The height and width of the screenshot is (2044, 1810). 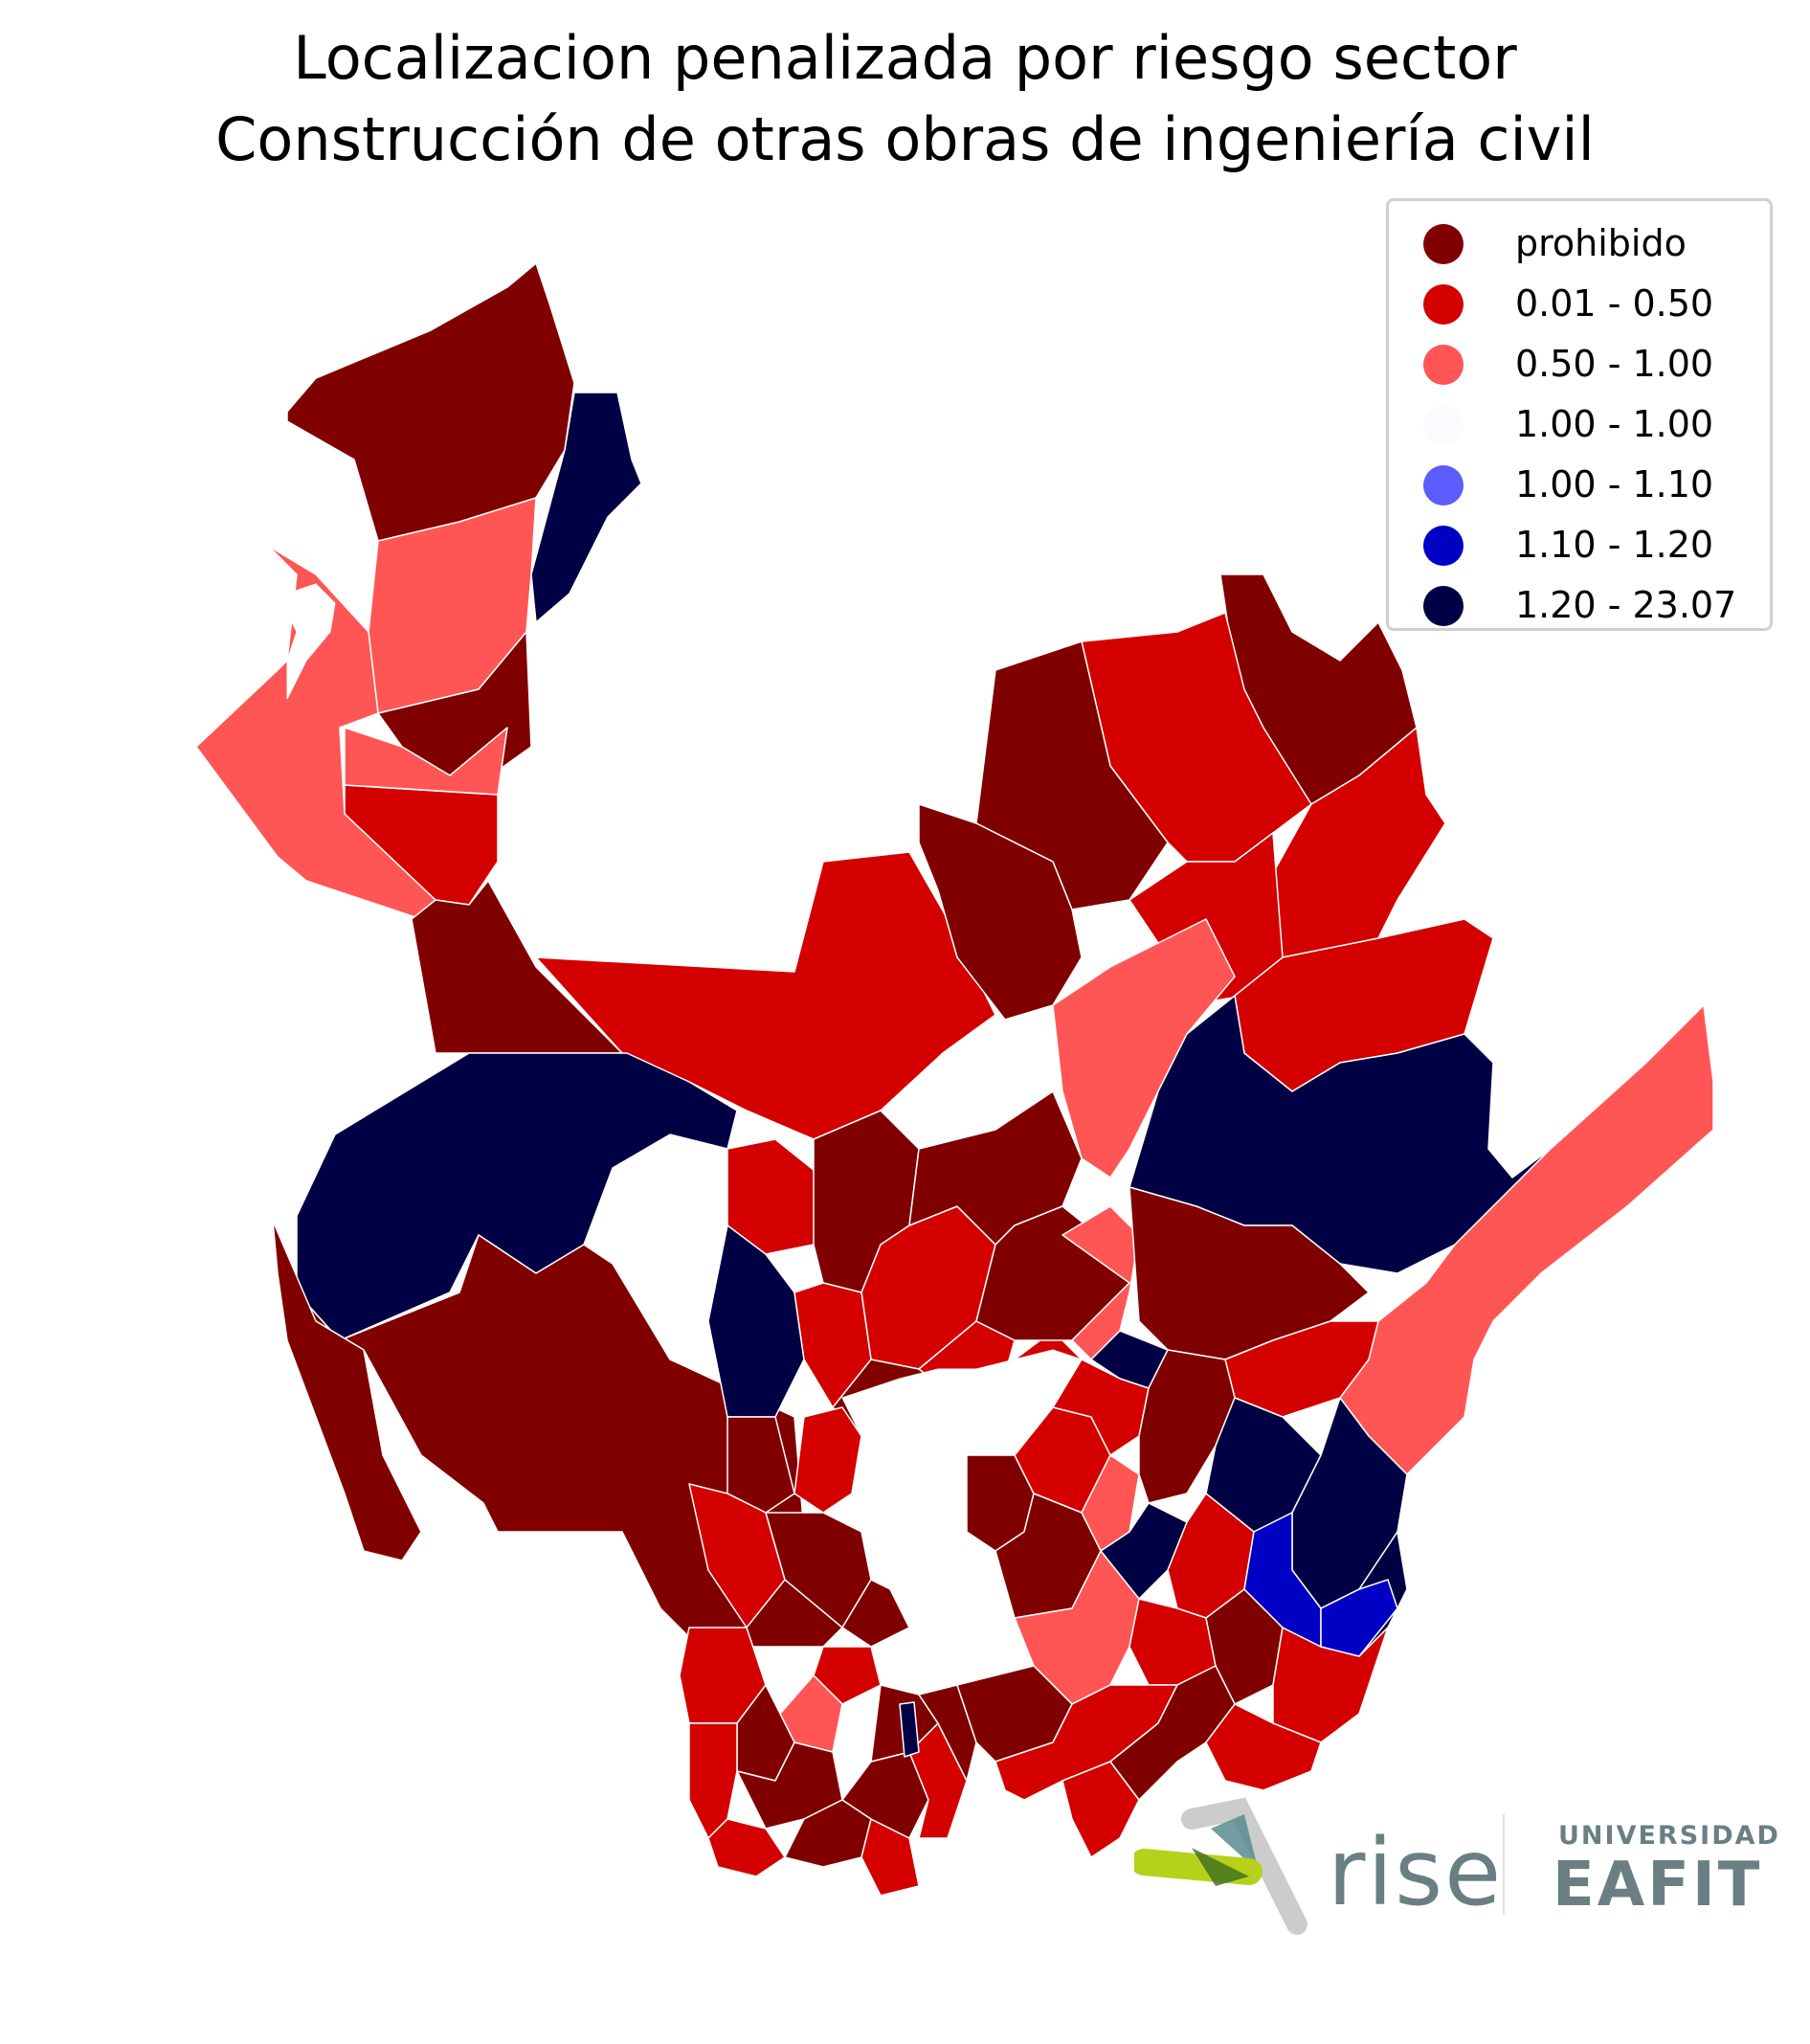 What do you see at coordinates (1614, 484) in the screenshot?
I see `legend-label: 1.00 - 1.10` at bounding box center [1614, 484].